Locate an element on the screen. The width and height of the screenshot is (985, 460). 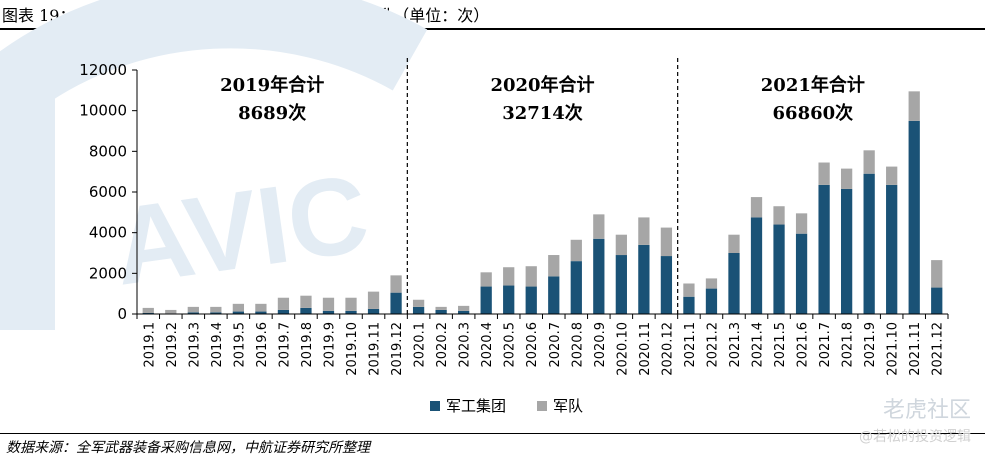
x-tick-label: 2019.8 is located at coordinates (307, 345).